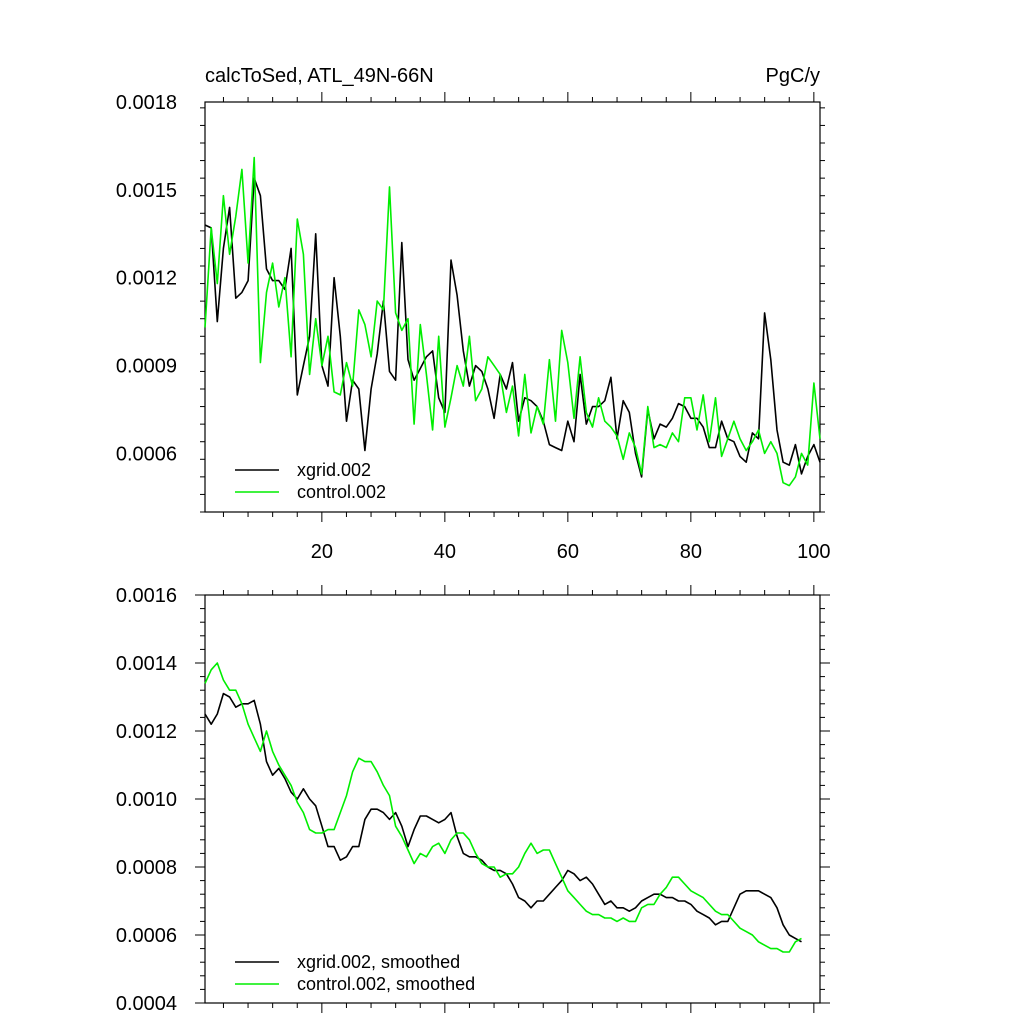 The image size is (1024, 1024). What do you see at coordinates (146, 1004) in the screenshot?
I see `y-tick-label: 0.0004` at bounding box center [146, 1004].